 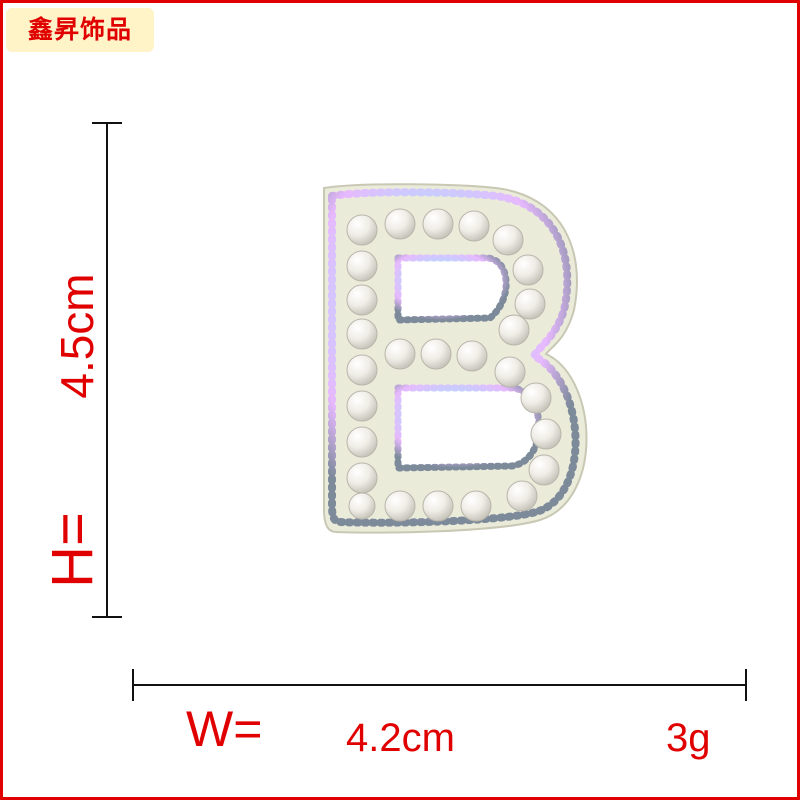 What do you see at coordinates (746, 685) in the screenshot?
I see `width-dimension-cap-right` at bounding box center [746, 685].